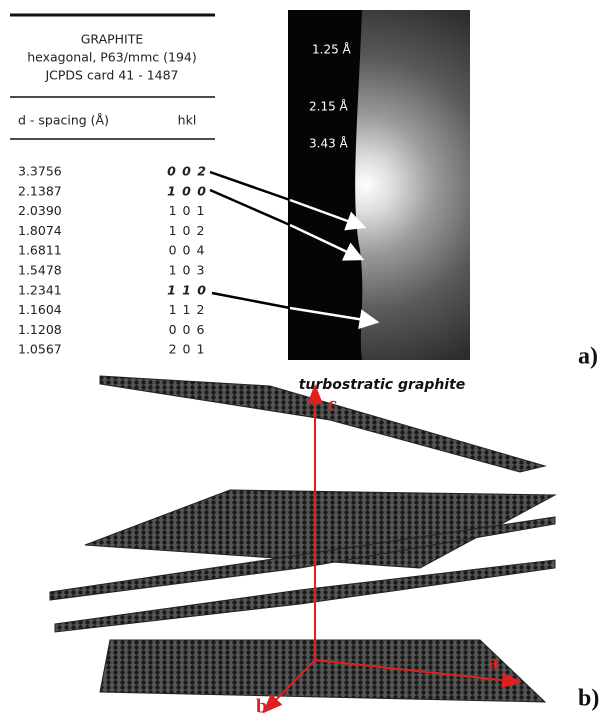  What do you see at coordinates (40, 210) in the screenshot?
I see `d-spacing: 2.0390` at bounding box center [40, 210].